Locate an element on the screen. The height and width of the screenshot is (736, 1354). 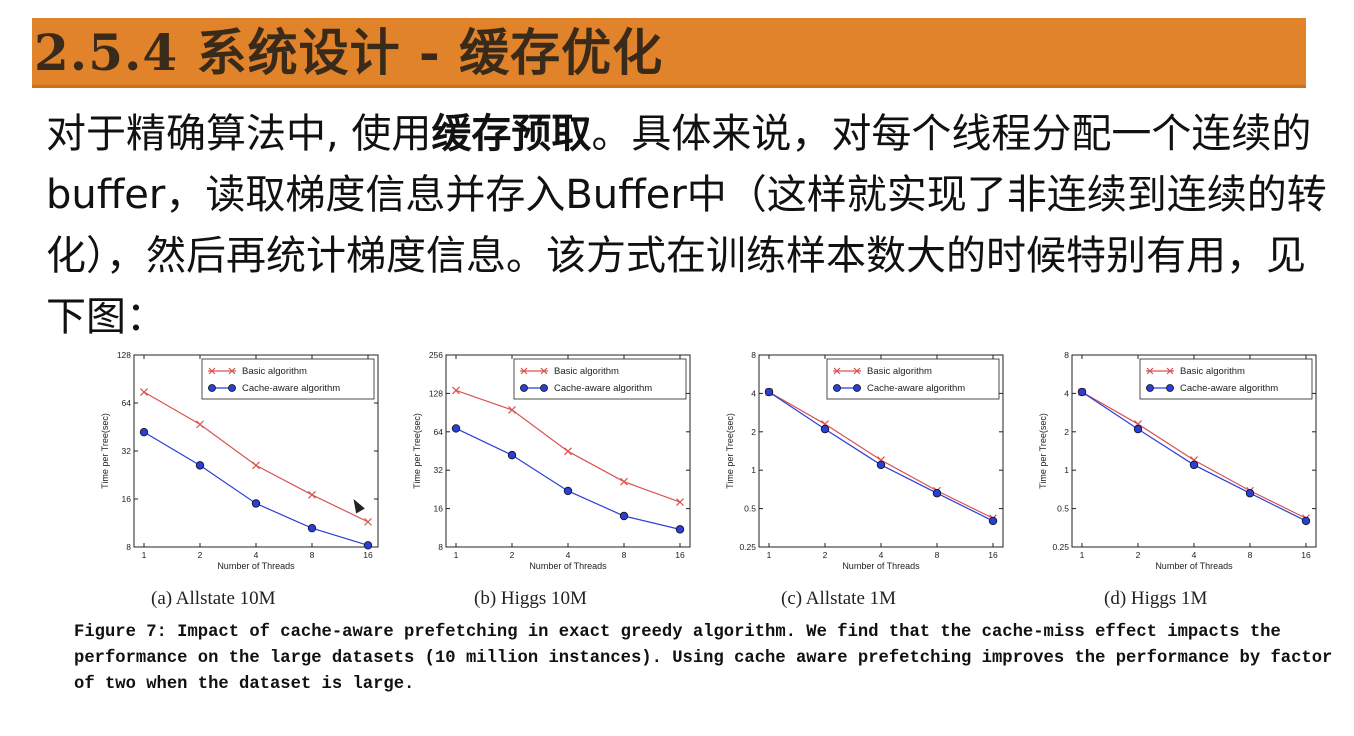
x-axis-label: Number of Threads is located at coordinates (1194, 566).